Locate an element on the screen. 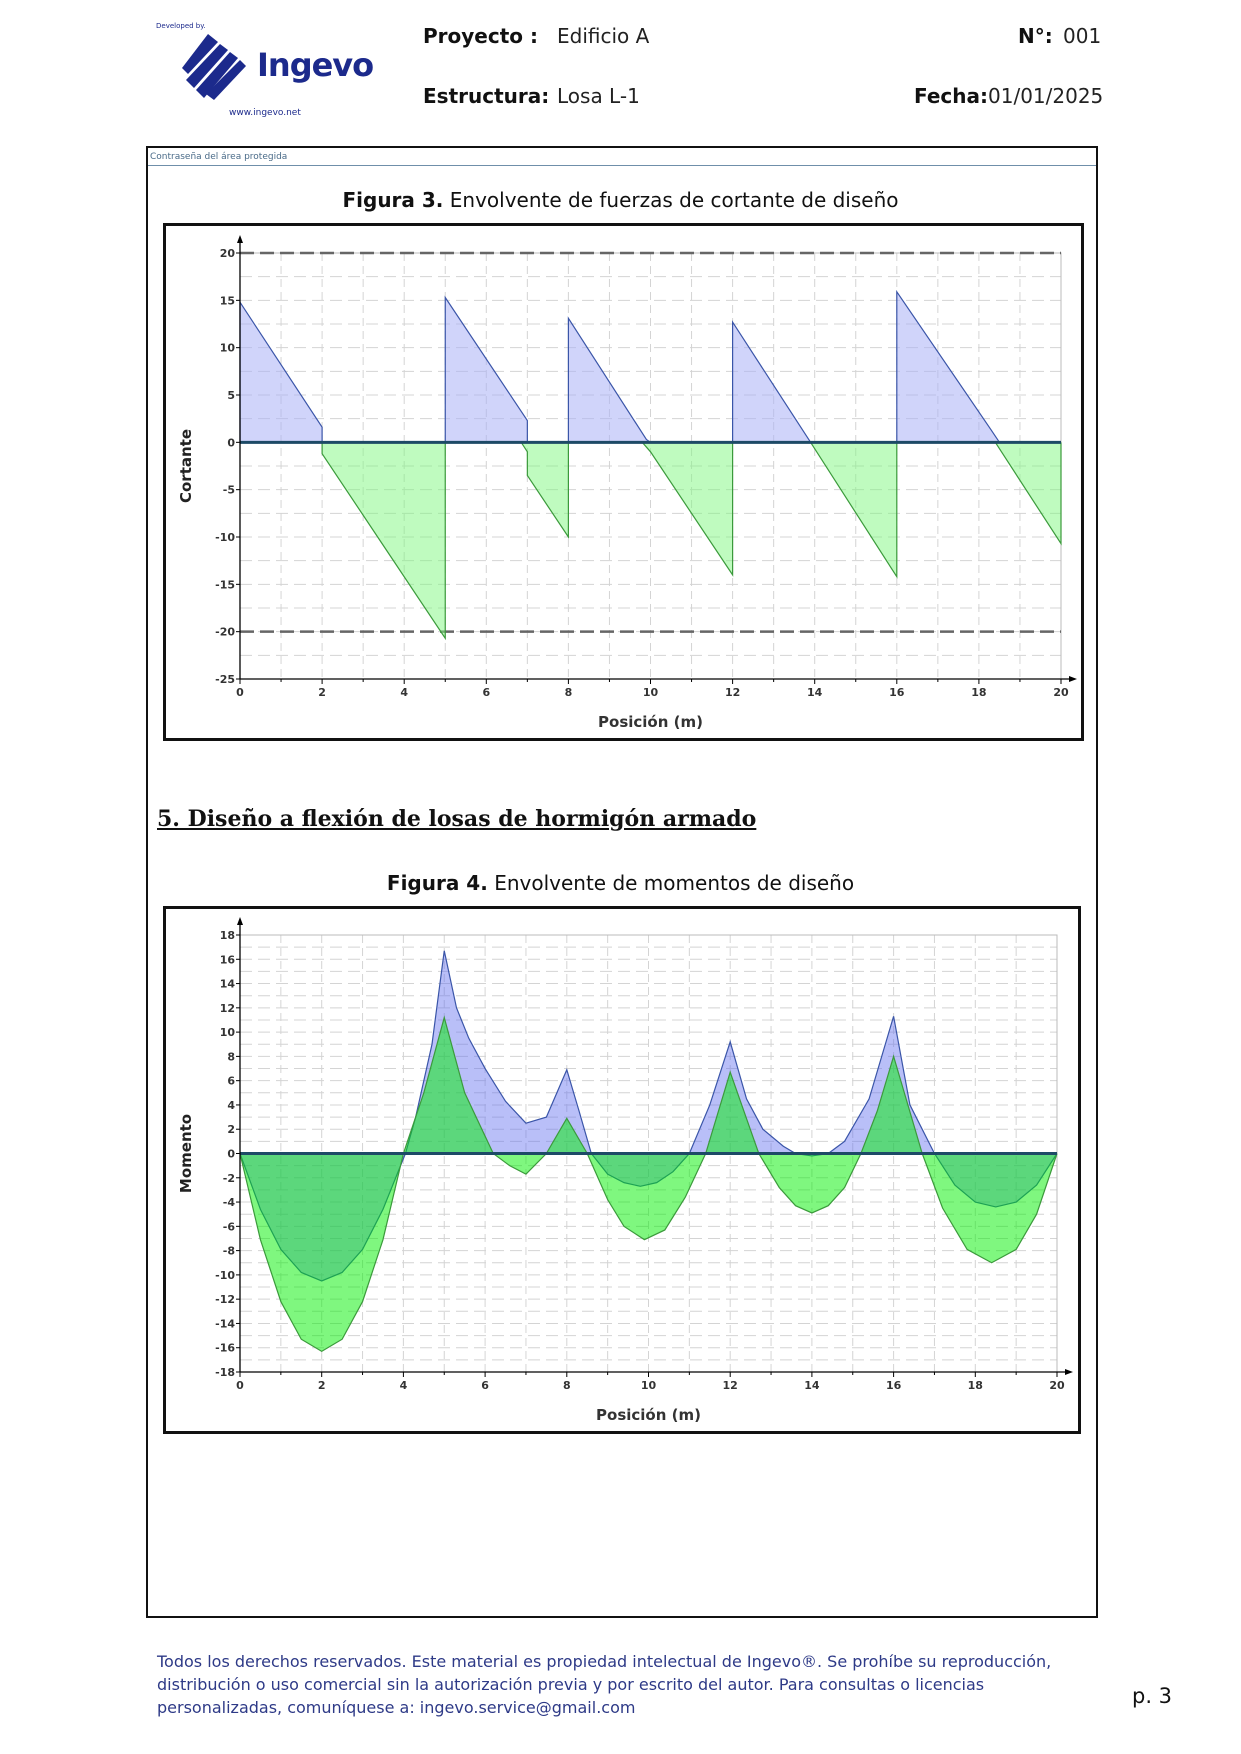 The image size is (1241, 1754). date-label: Fecha: is located at coordinates (951, 96).